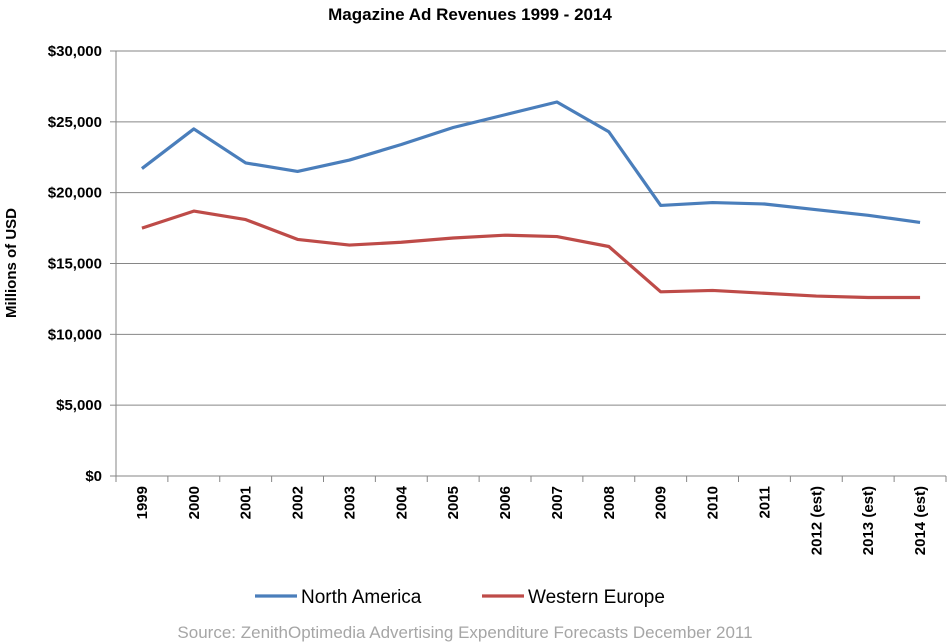 The height and width of the screenshot is (644, 948). I want to click on x-tick-label: 2009, so click(661, 502).